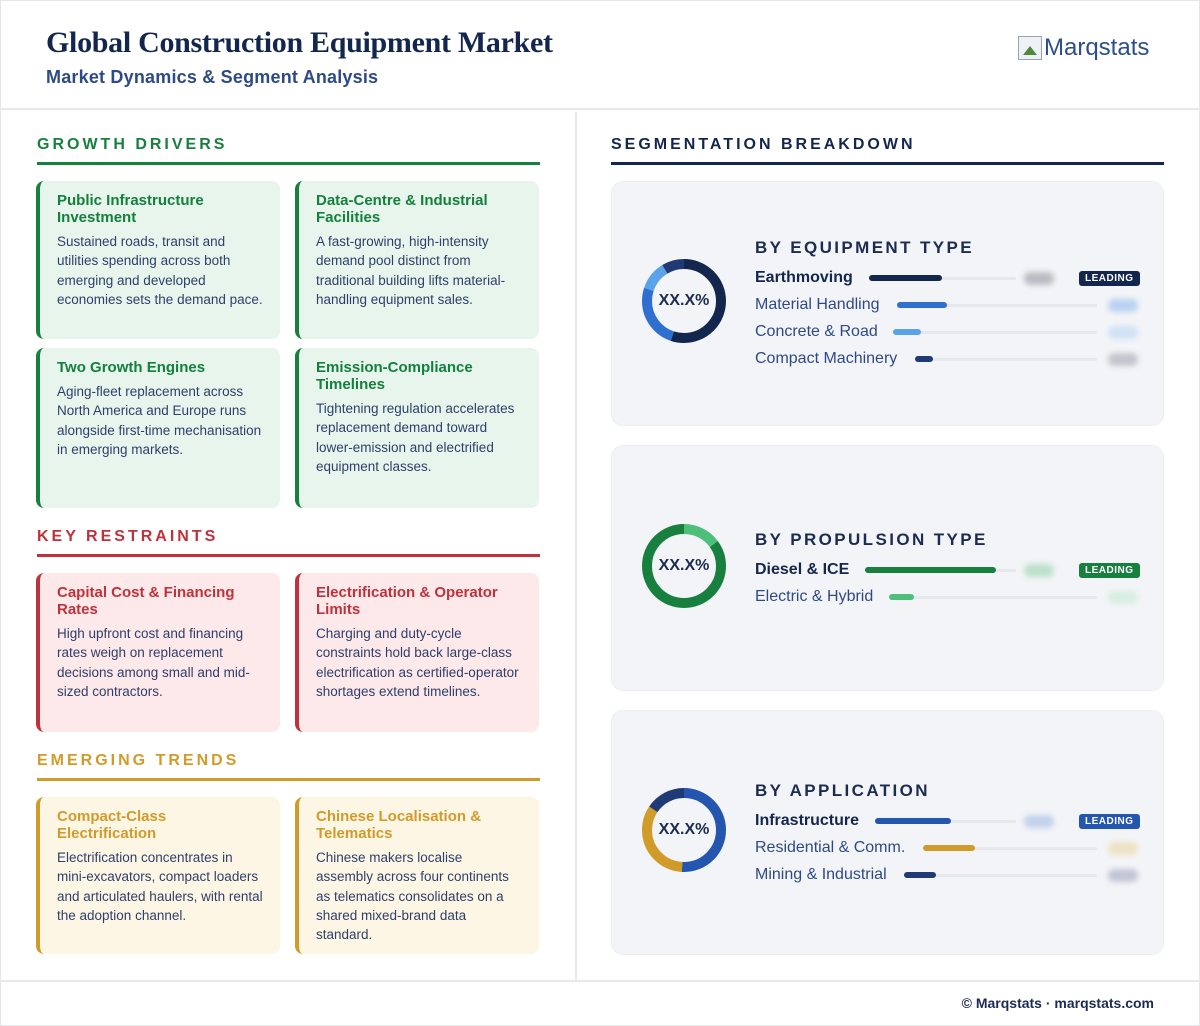 The image size is (1200, 1026). I want to click on application-donut-chart, so click(684, 830).